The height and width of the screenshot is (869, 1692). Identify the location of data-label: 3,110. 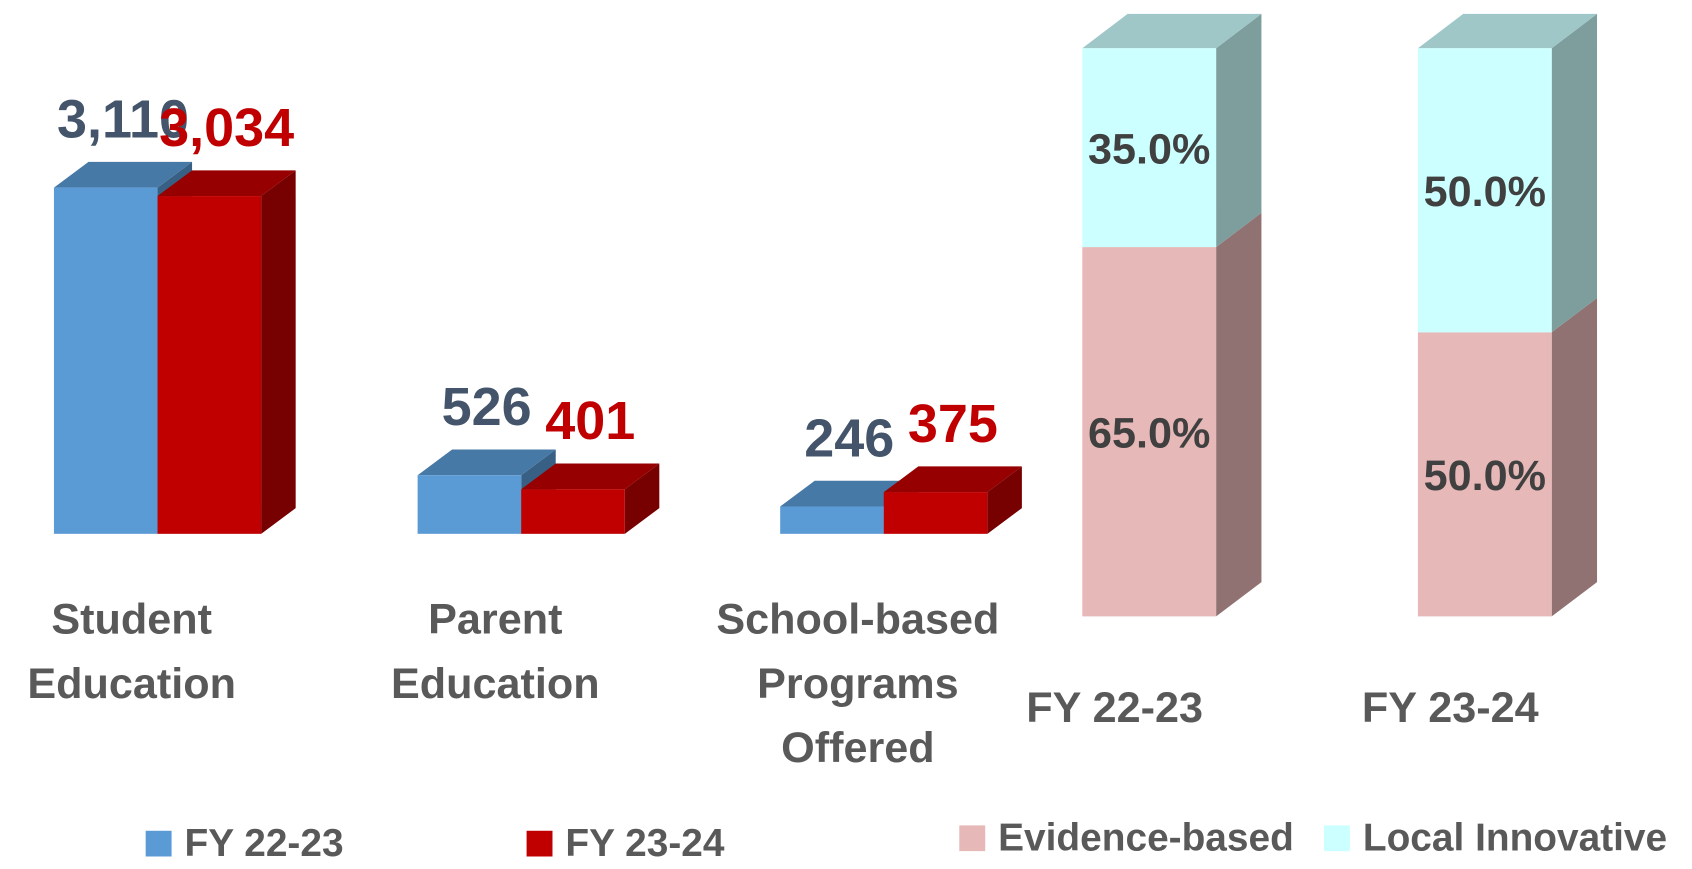
(123, 120).